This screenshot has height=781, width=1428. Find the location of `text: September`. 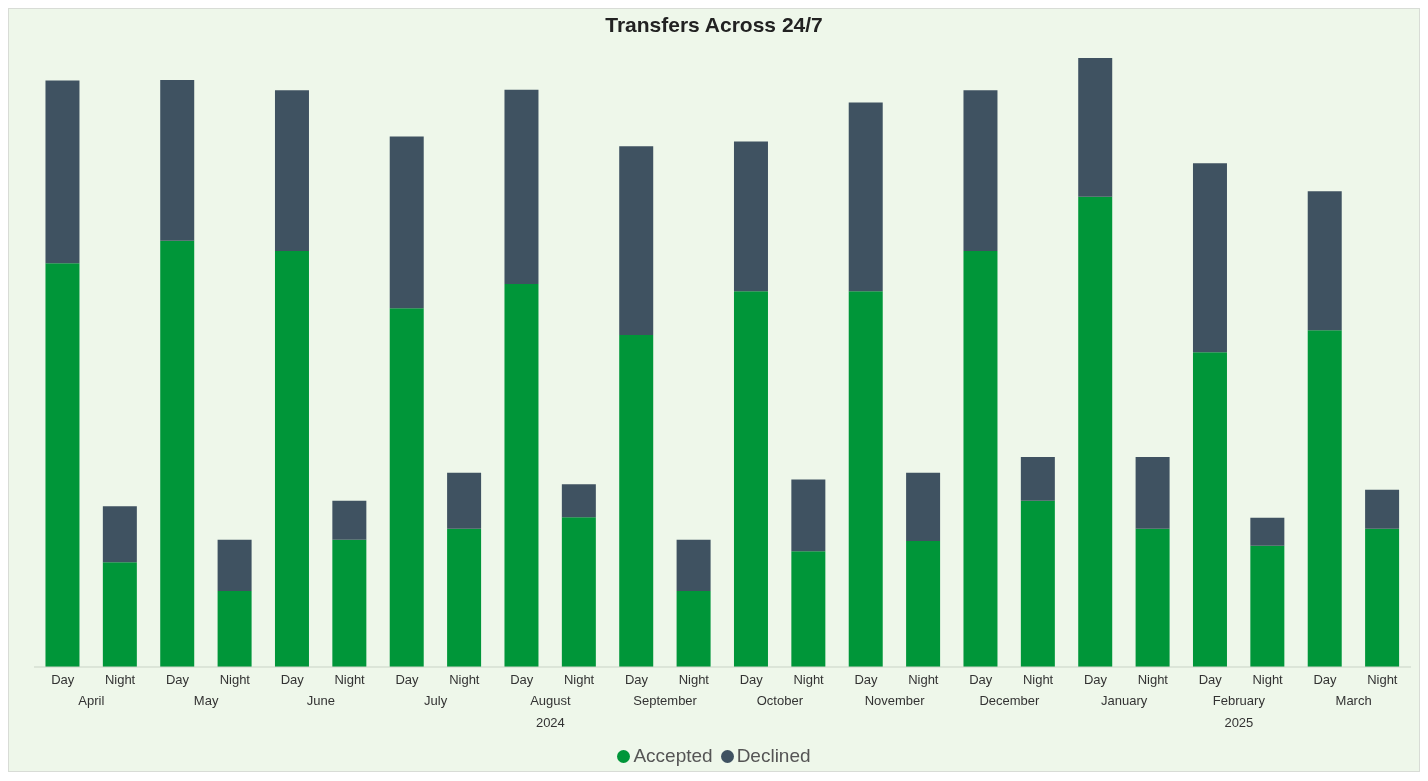

text: September is located at coordinates (665, 700).